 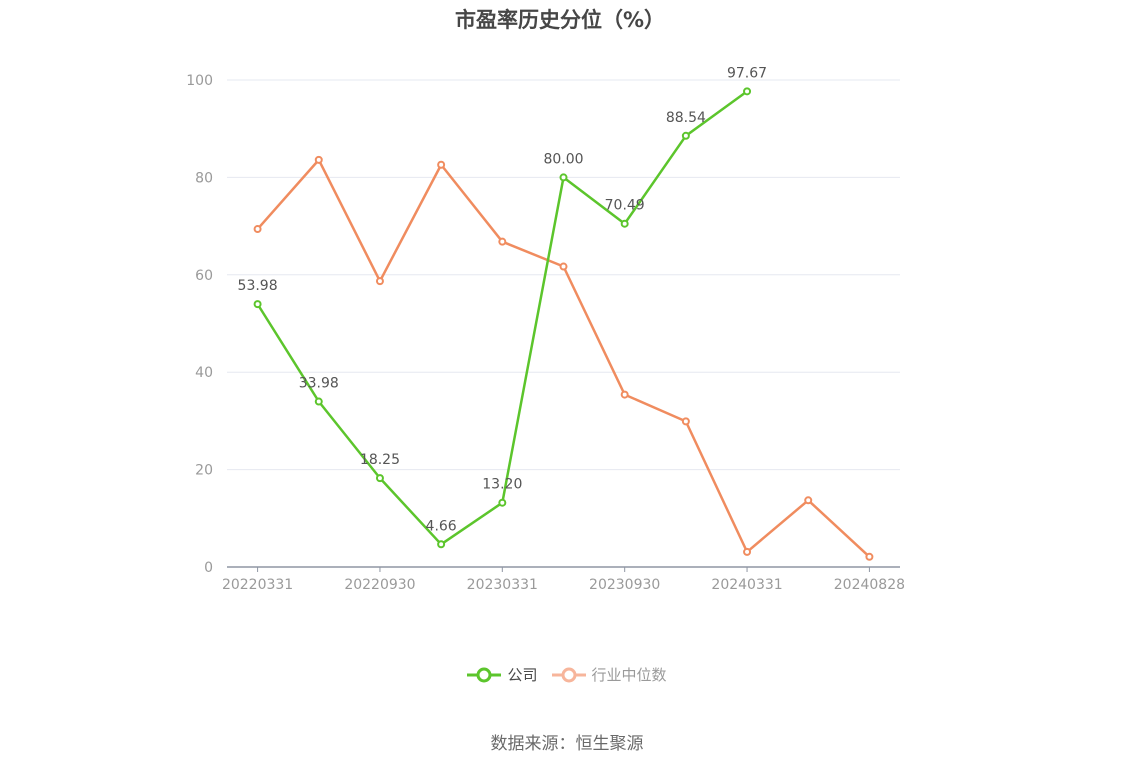 I want to click on legend-label-company: 公司, so click(x=522, y=675).